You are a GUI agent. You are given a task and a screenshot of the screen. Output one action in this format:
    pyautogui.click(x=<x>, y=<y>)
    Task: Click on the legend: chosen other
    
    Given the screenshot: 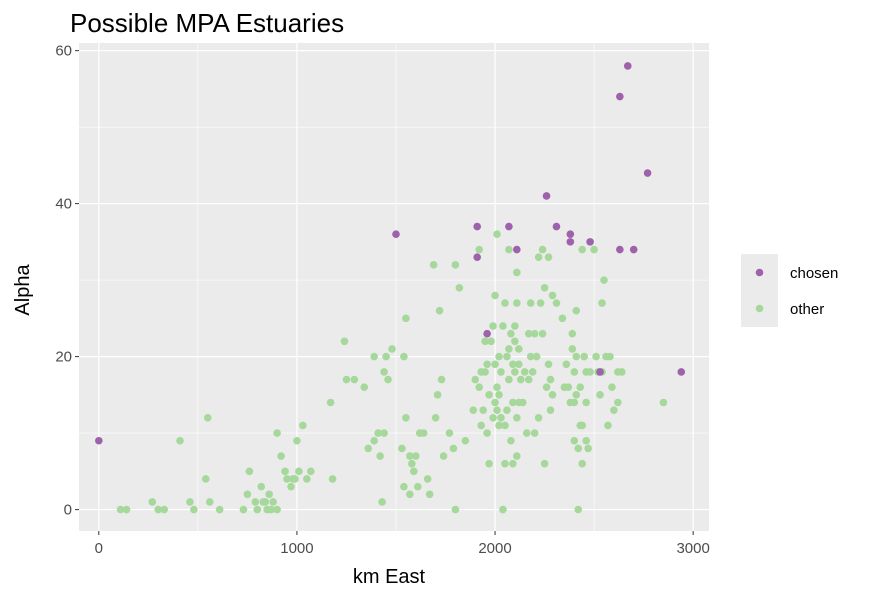 What is the action you would take?
    pyautogui.click(x=789, y=290)
    